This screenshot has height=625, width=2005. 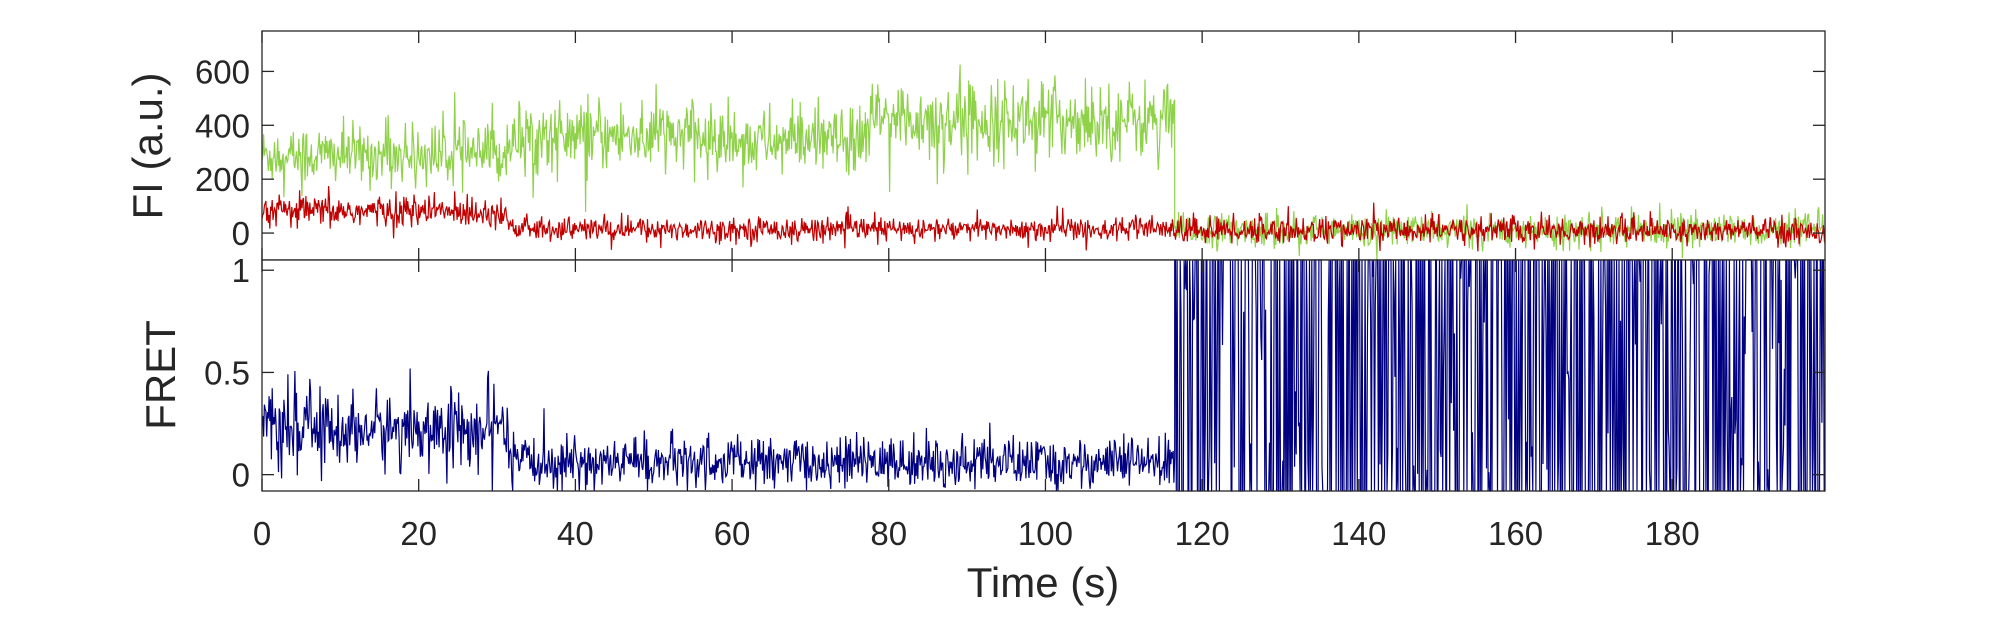 What do you see at coordinates (1358, 533) in the screenshot?
I see `xtick-label: 140` at bounding box center [1358, 533].